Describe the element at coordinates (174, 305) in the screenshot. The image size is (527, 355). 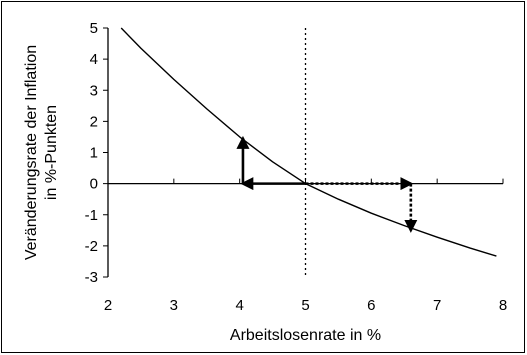
I see `x-tick-label: 3` at that location.